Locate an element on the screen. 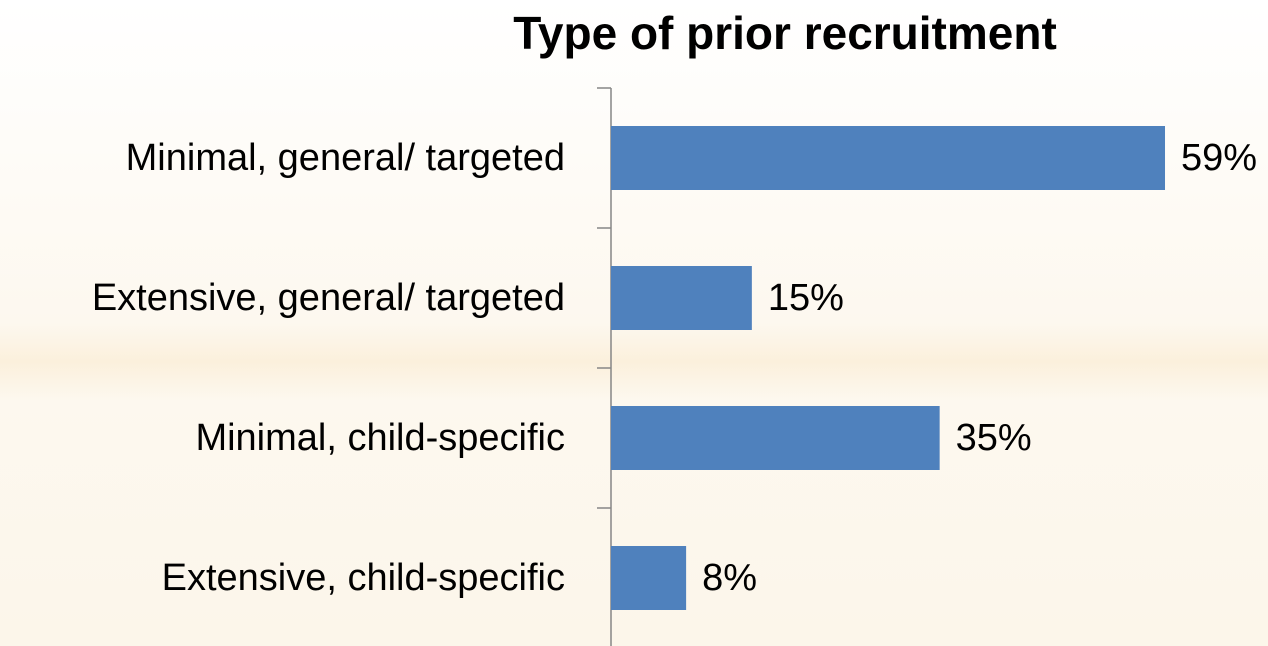 The image size is (1268, 646). value-label: 8% is located at coordinates (729, 578).